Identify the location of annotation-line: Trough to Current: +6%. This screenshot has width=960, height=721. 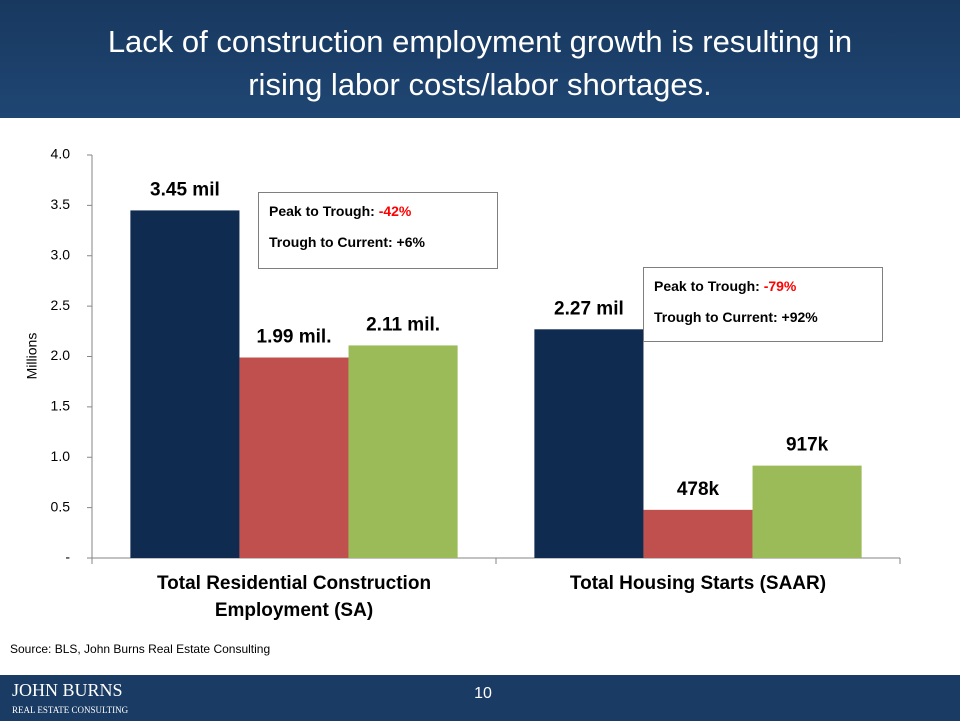
(378, 242).